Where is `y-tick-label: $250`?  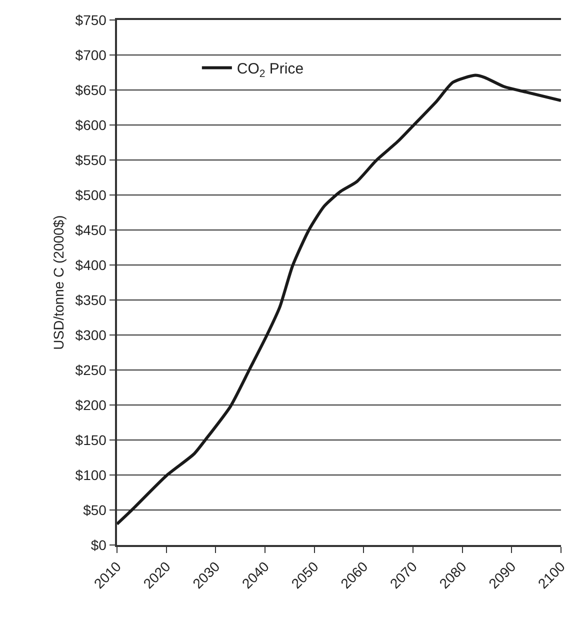 y-tick-label: $250 is located at coordinates (91, 370).